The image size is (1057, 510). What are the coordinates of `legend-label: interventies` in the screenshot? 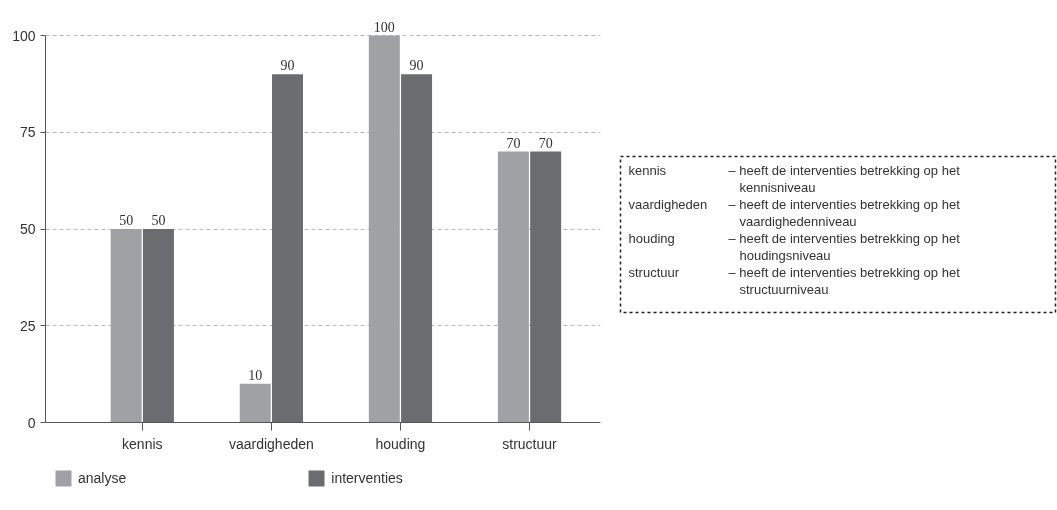 It's located at (367, 478).